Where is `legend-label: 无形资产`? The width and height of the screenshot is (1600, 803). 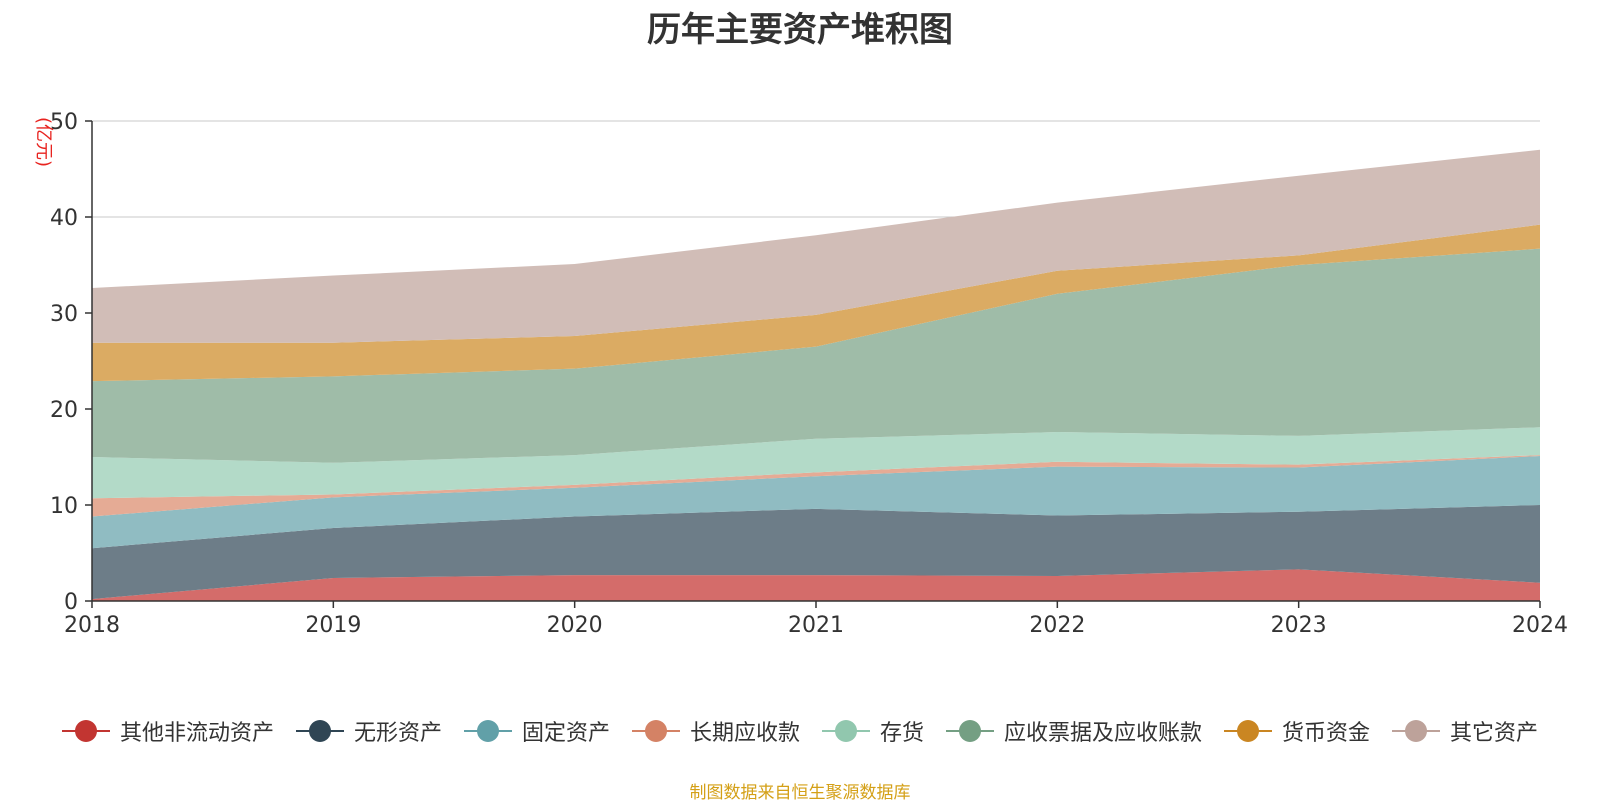
legend-label: 无形资产 is located at coordinates (397, 733).